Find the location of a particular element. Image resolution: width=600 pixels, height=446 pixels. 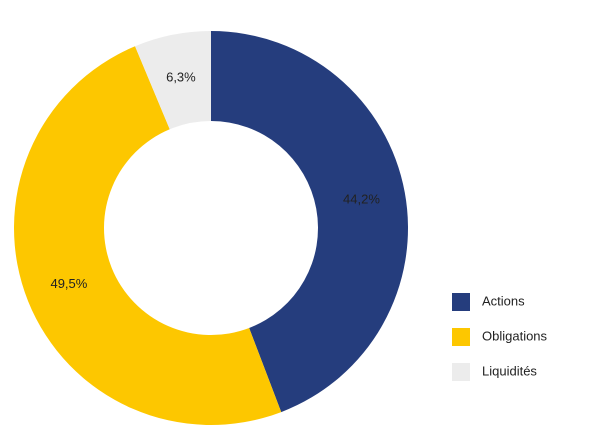

data-label: 49,5% is located at coordinates (68, 283).